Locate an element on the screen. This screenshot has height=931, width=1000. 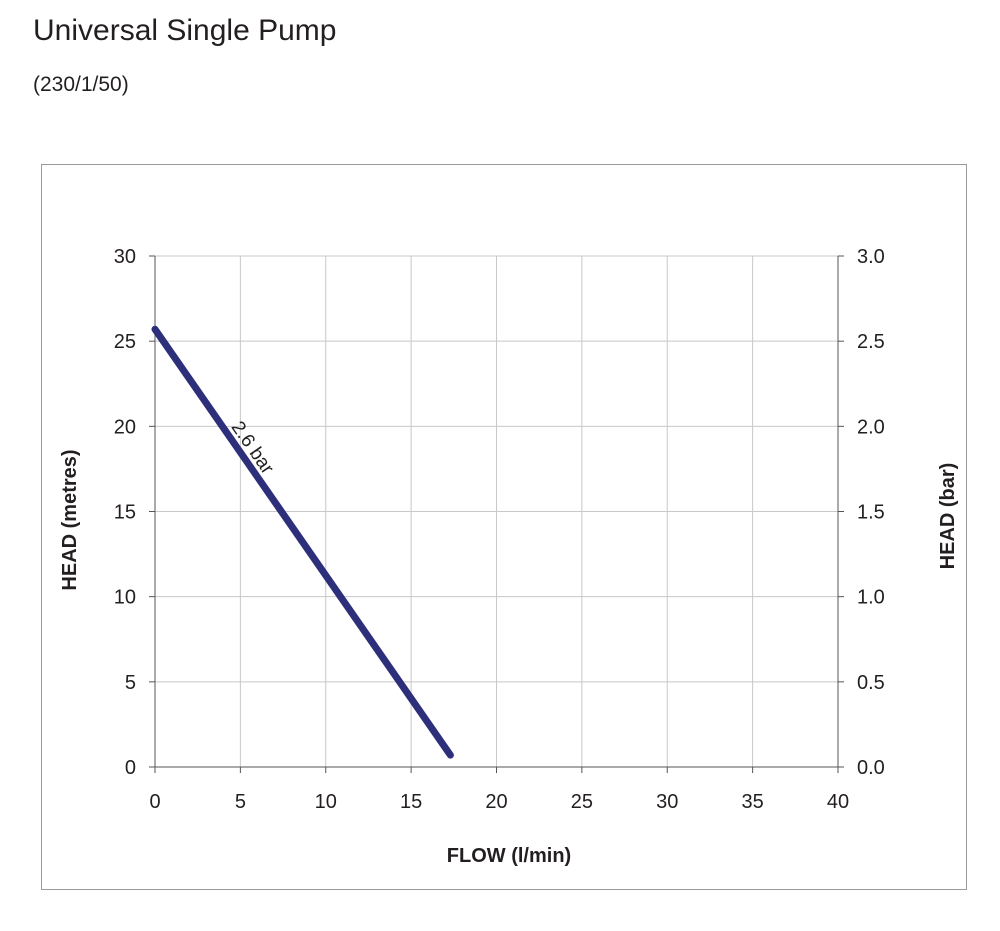
x-tick-label: 30 is located at coordinates (667, 802).